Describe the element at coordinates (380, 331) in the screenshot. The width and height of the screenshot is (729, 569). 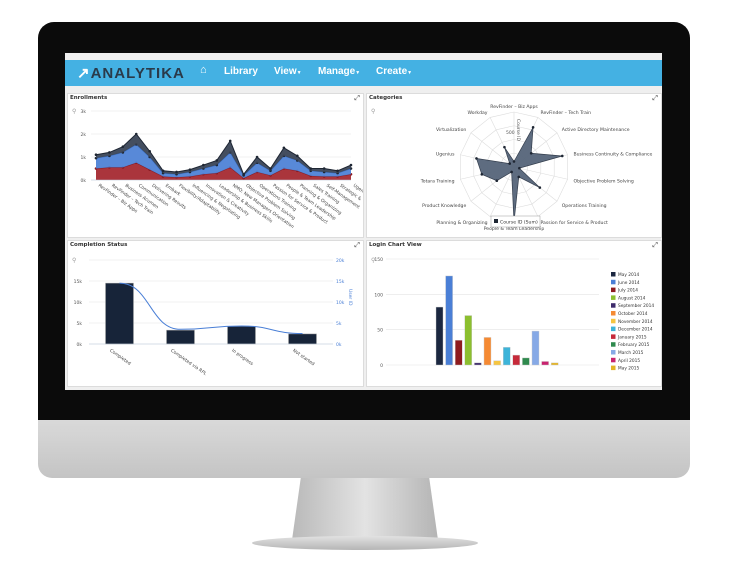
I see `y-tick-label: 50` at that location.